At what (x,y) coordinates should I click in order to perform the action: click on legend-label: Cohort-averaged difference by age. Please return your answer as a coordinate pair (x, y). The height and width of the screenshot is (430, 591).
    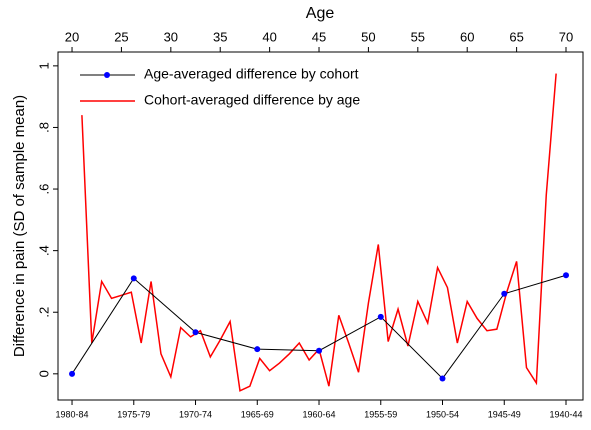
    Looking at the image, I should click on (252, 100).